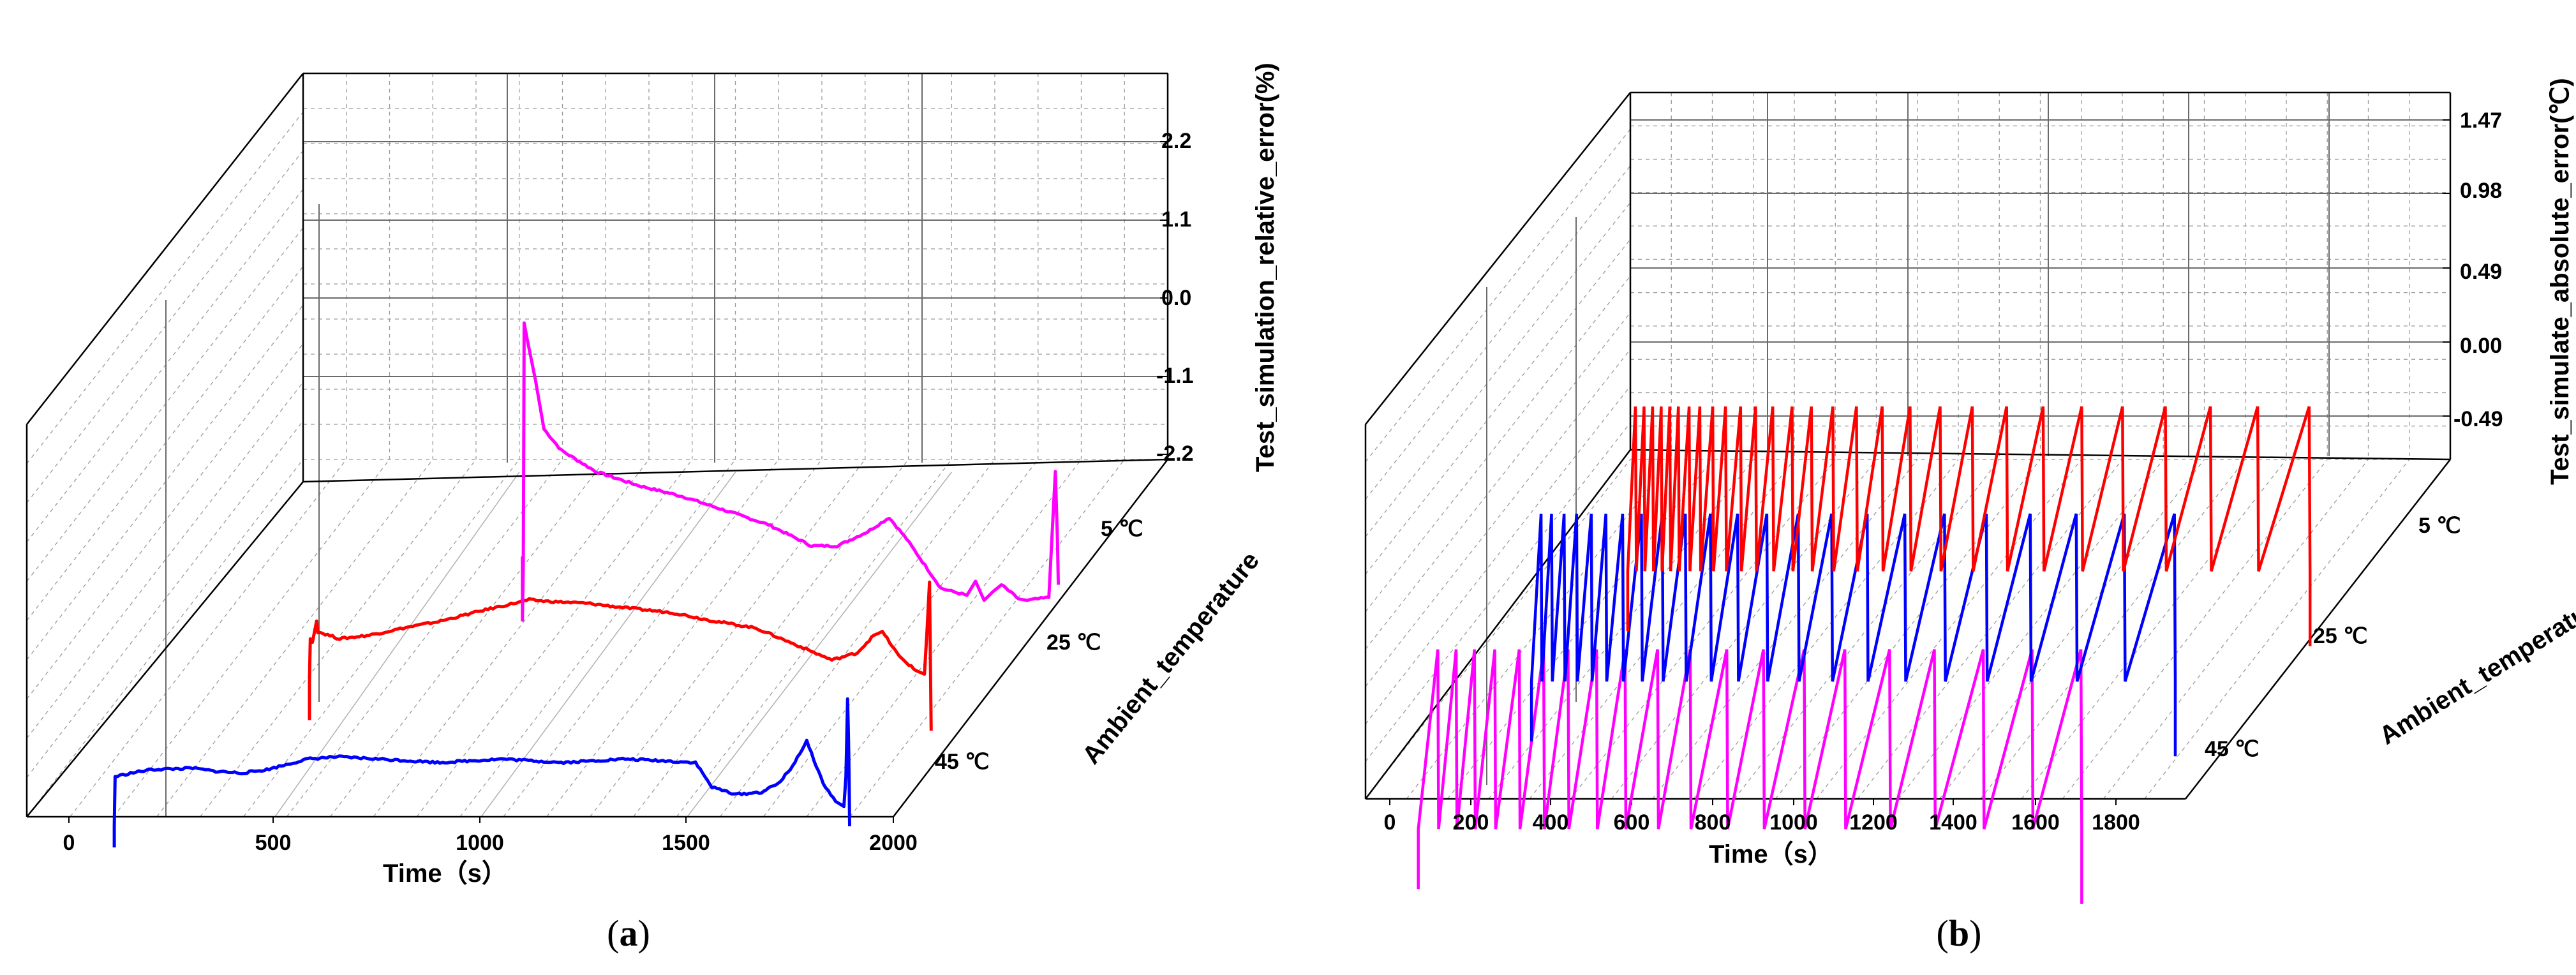  What do you see at coordinates (2481, 191) in the screenshot?
I see `z-tick-label: 0.98` at bounding box center [2481, 191].